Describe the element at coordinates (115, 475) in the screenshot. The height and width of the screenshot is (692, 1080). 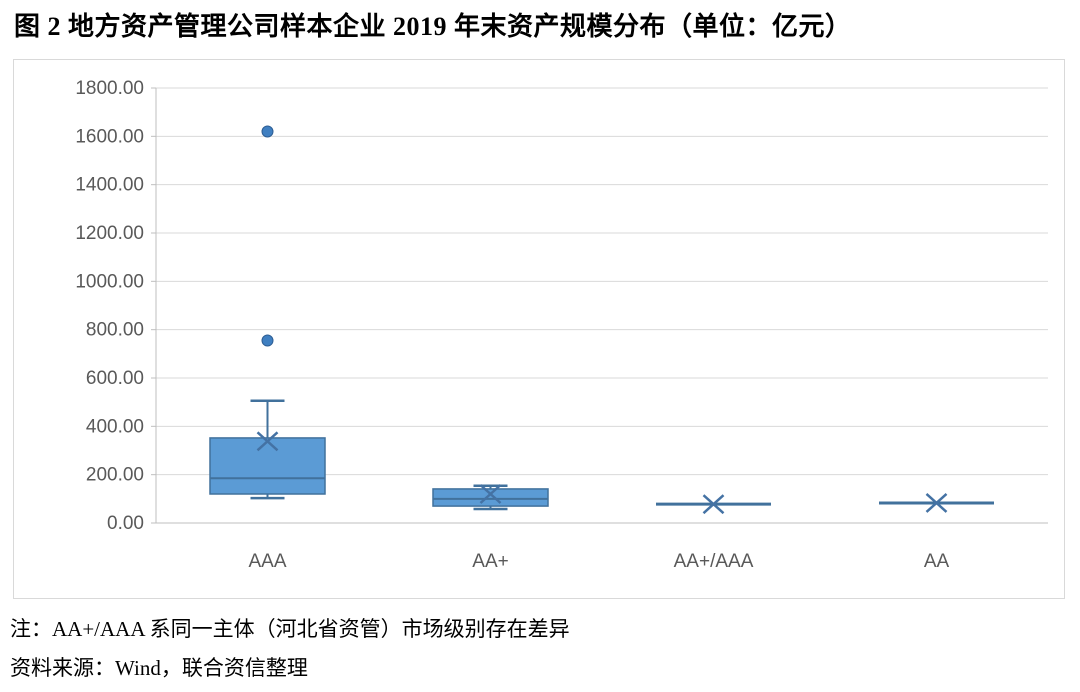
I see `y-axis-label: 200.00` at that location.